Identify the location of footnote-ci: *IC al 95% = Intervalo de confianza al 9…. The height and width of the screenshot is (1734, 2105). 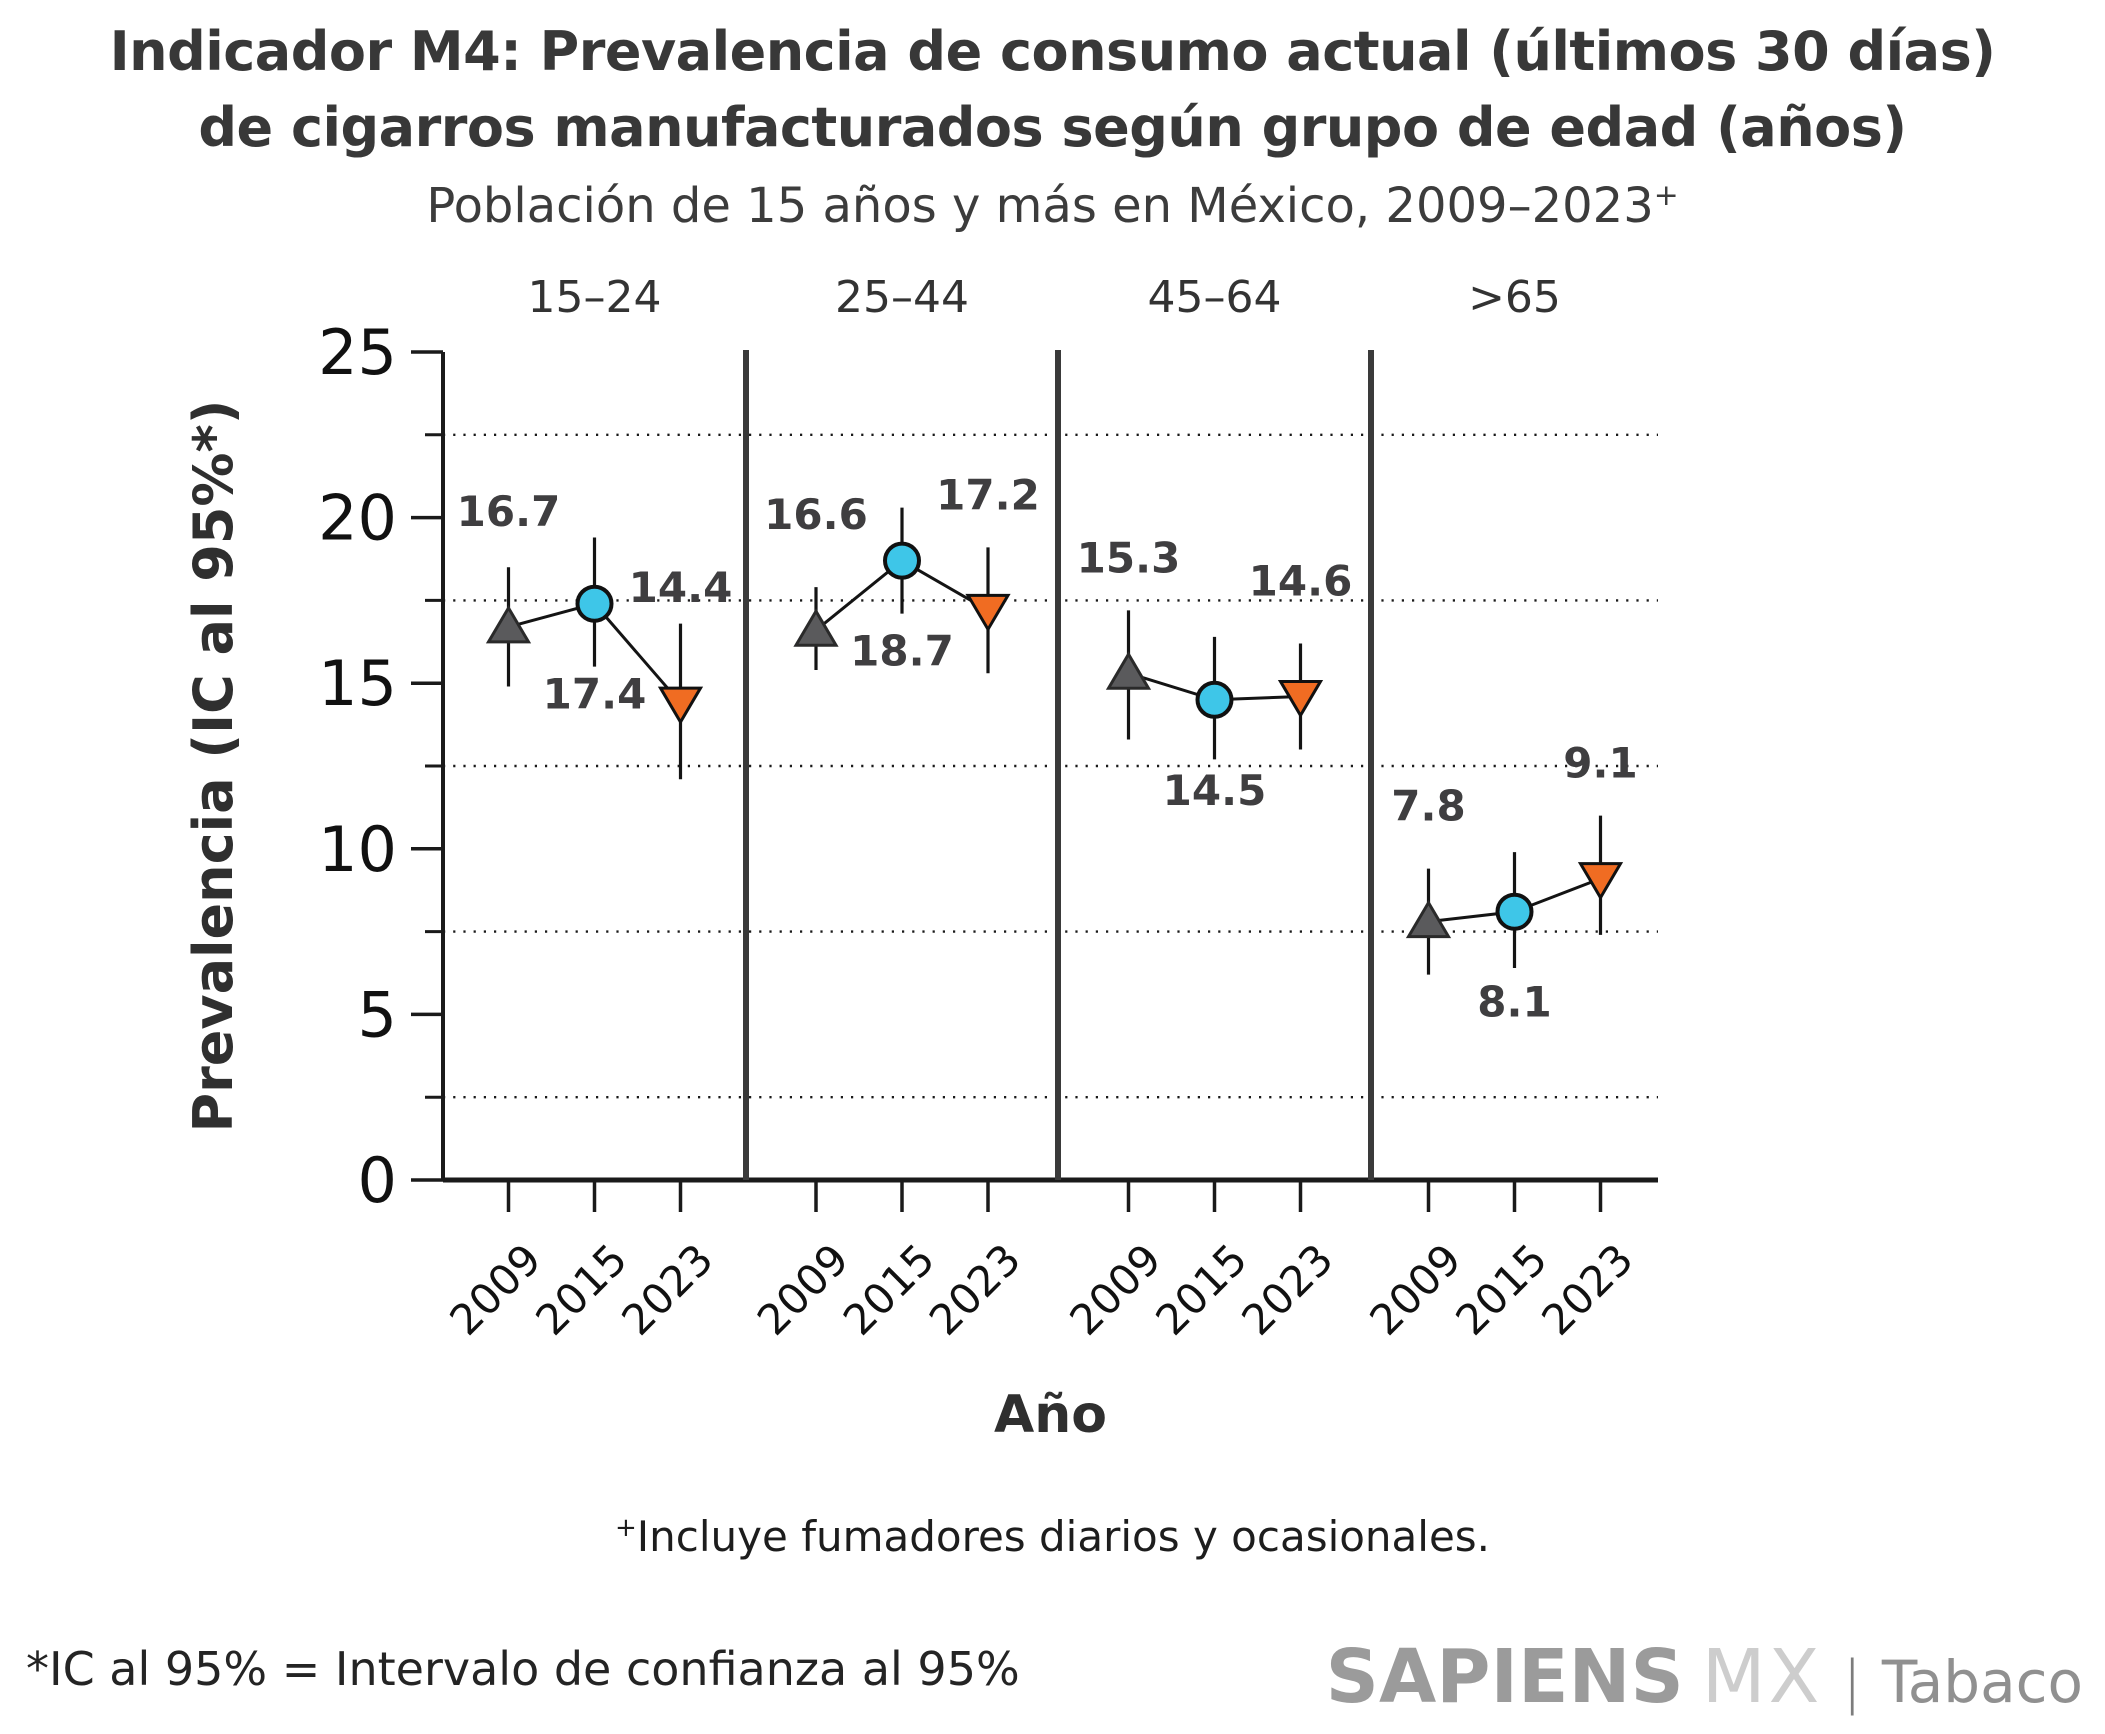
(523, 1669).